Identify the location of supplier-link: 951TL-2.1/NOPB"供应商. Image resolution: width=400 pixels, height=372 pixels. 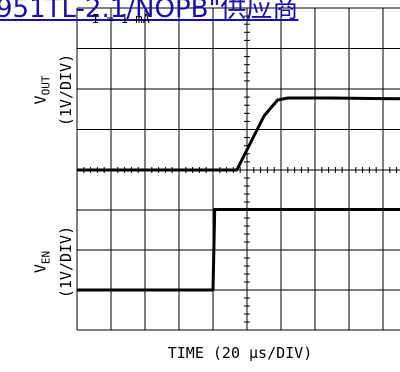
(149, 12).